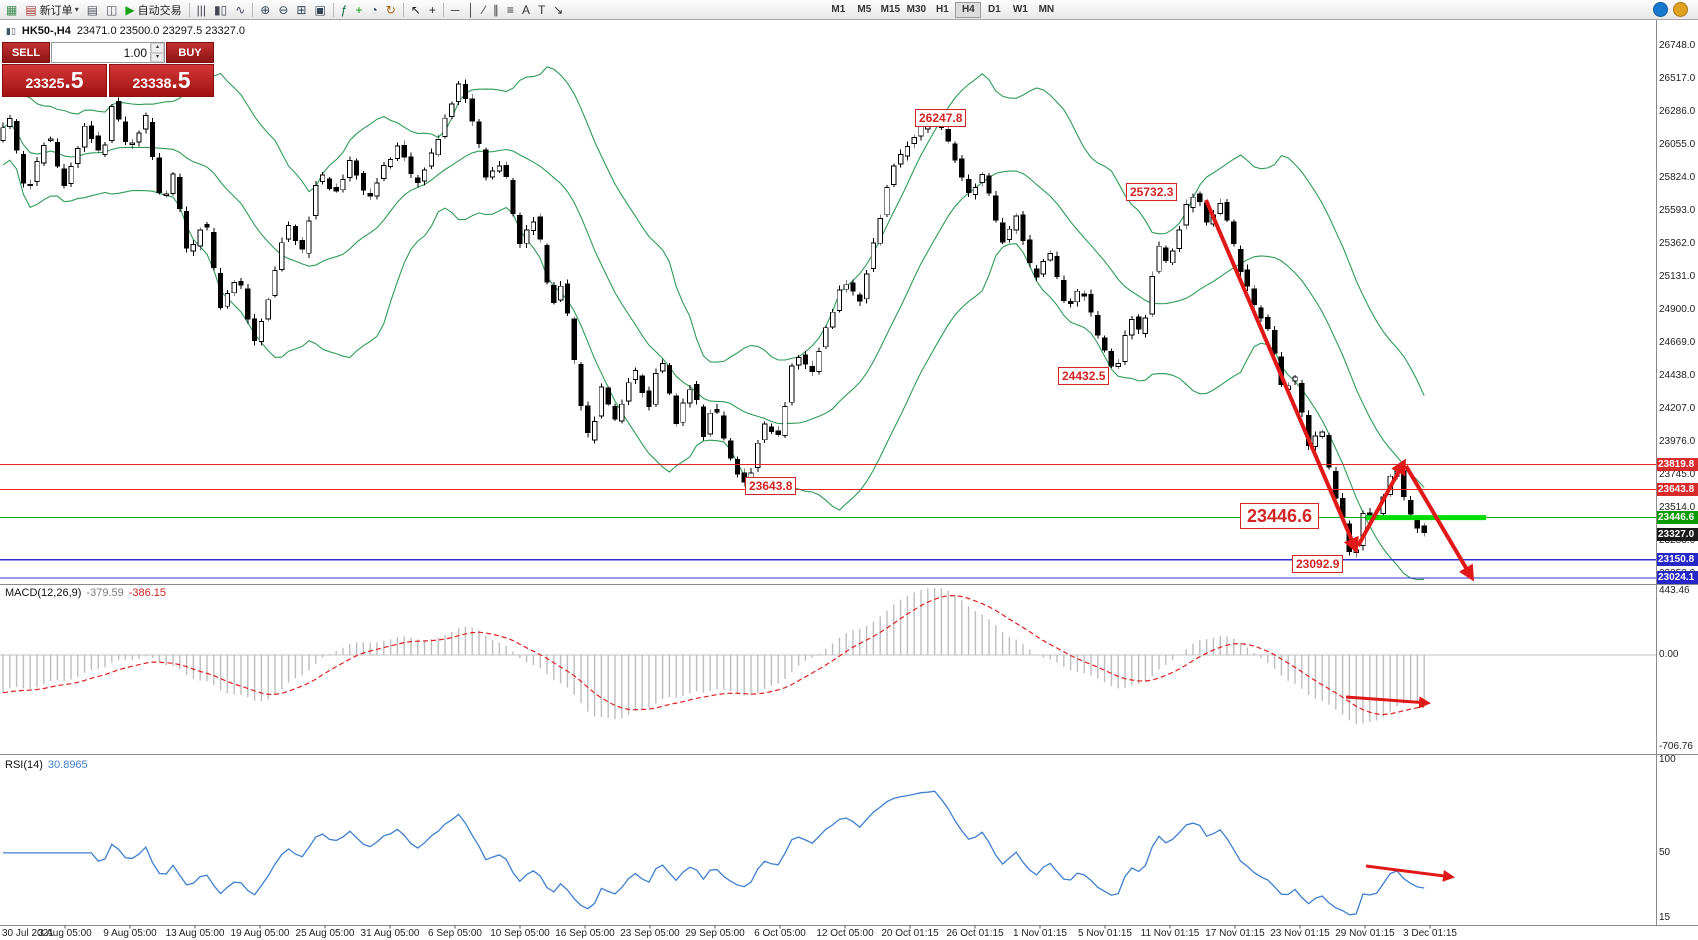  What do you see at coordinates (358, 9) in the screenshot?
I see `add-indicator-icon: +` at bounding box center [358, 9].